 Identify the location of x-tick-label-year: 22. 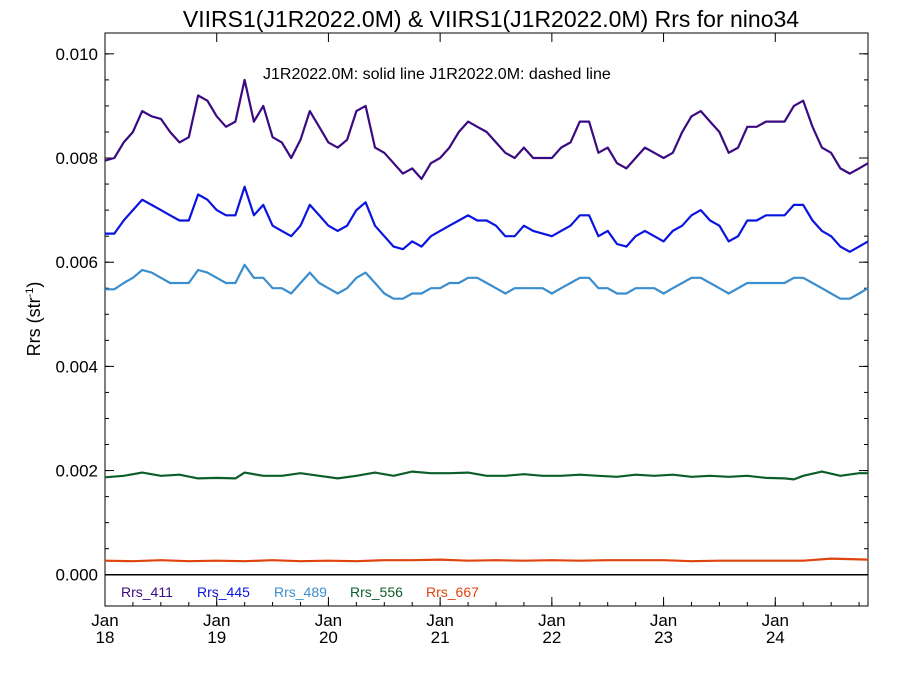
(551, 637).